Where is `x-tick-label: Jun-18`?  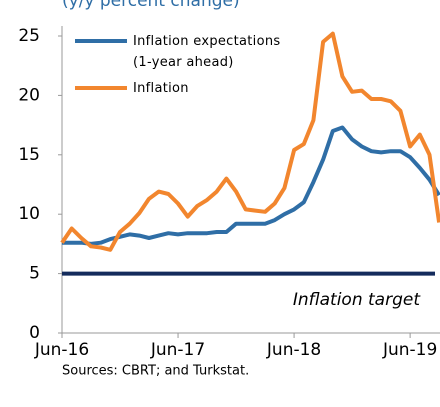 x-tick-label: Jun-18 is located at coordinates (293, 350).